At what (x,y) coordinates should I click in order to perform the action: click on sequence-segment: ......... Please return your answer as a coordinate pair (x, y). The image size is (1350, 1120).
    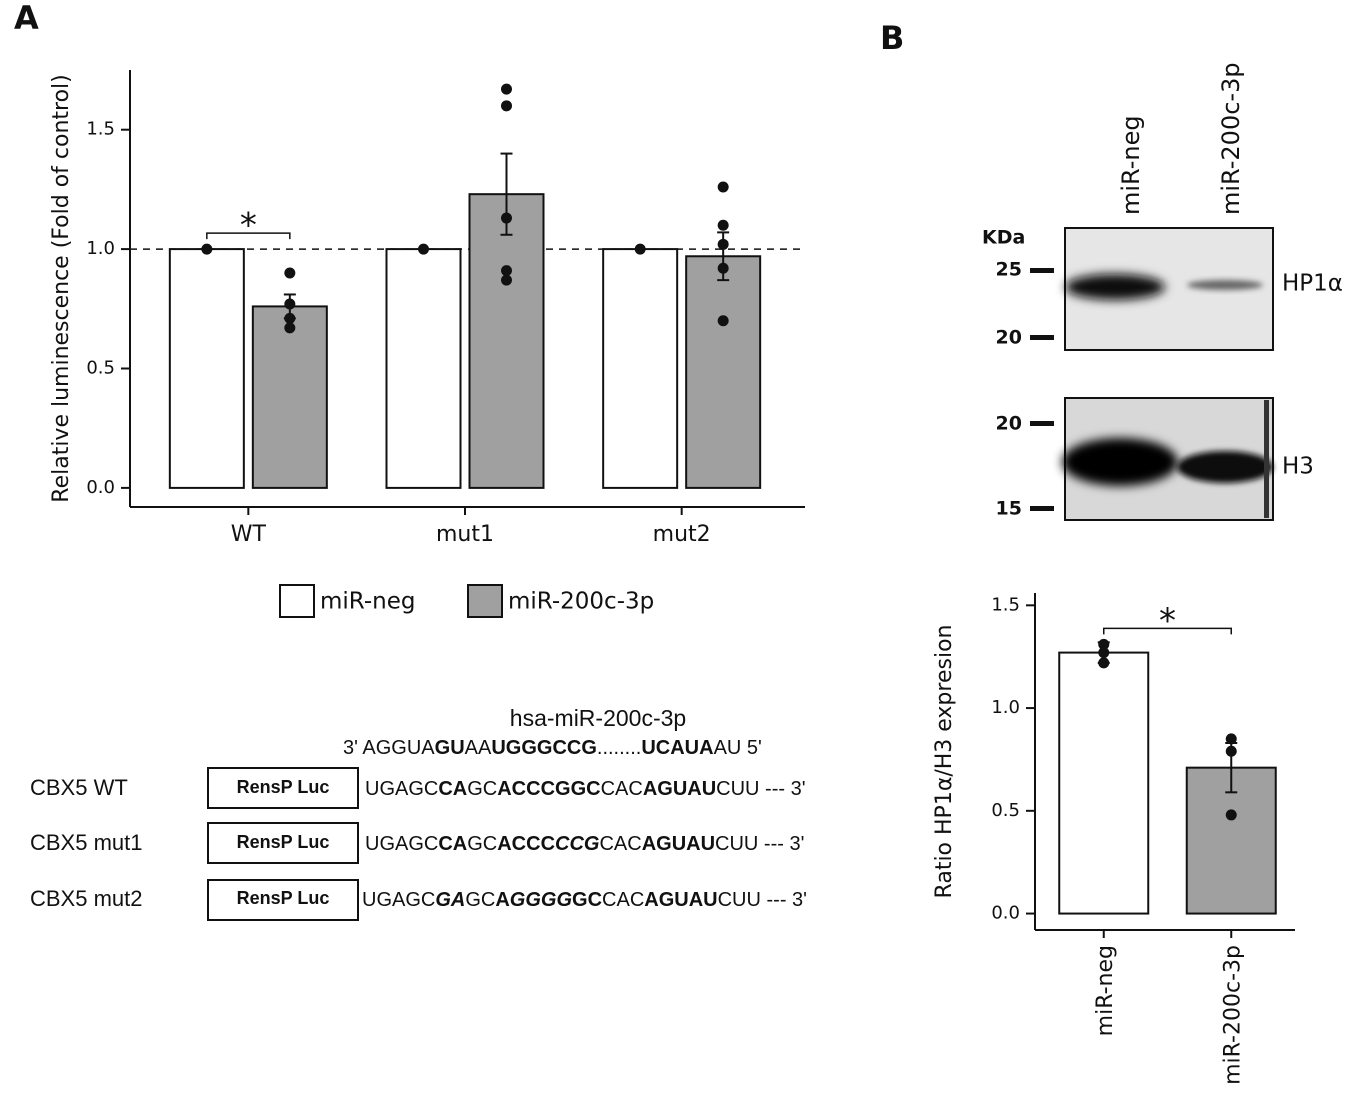
    Looking at the image, I should click on (619, 748).